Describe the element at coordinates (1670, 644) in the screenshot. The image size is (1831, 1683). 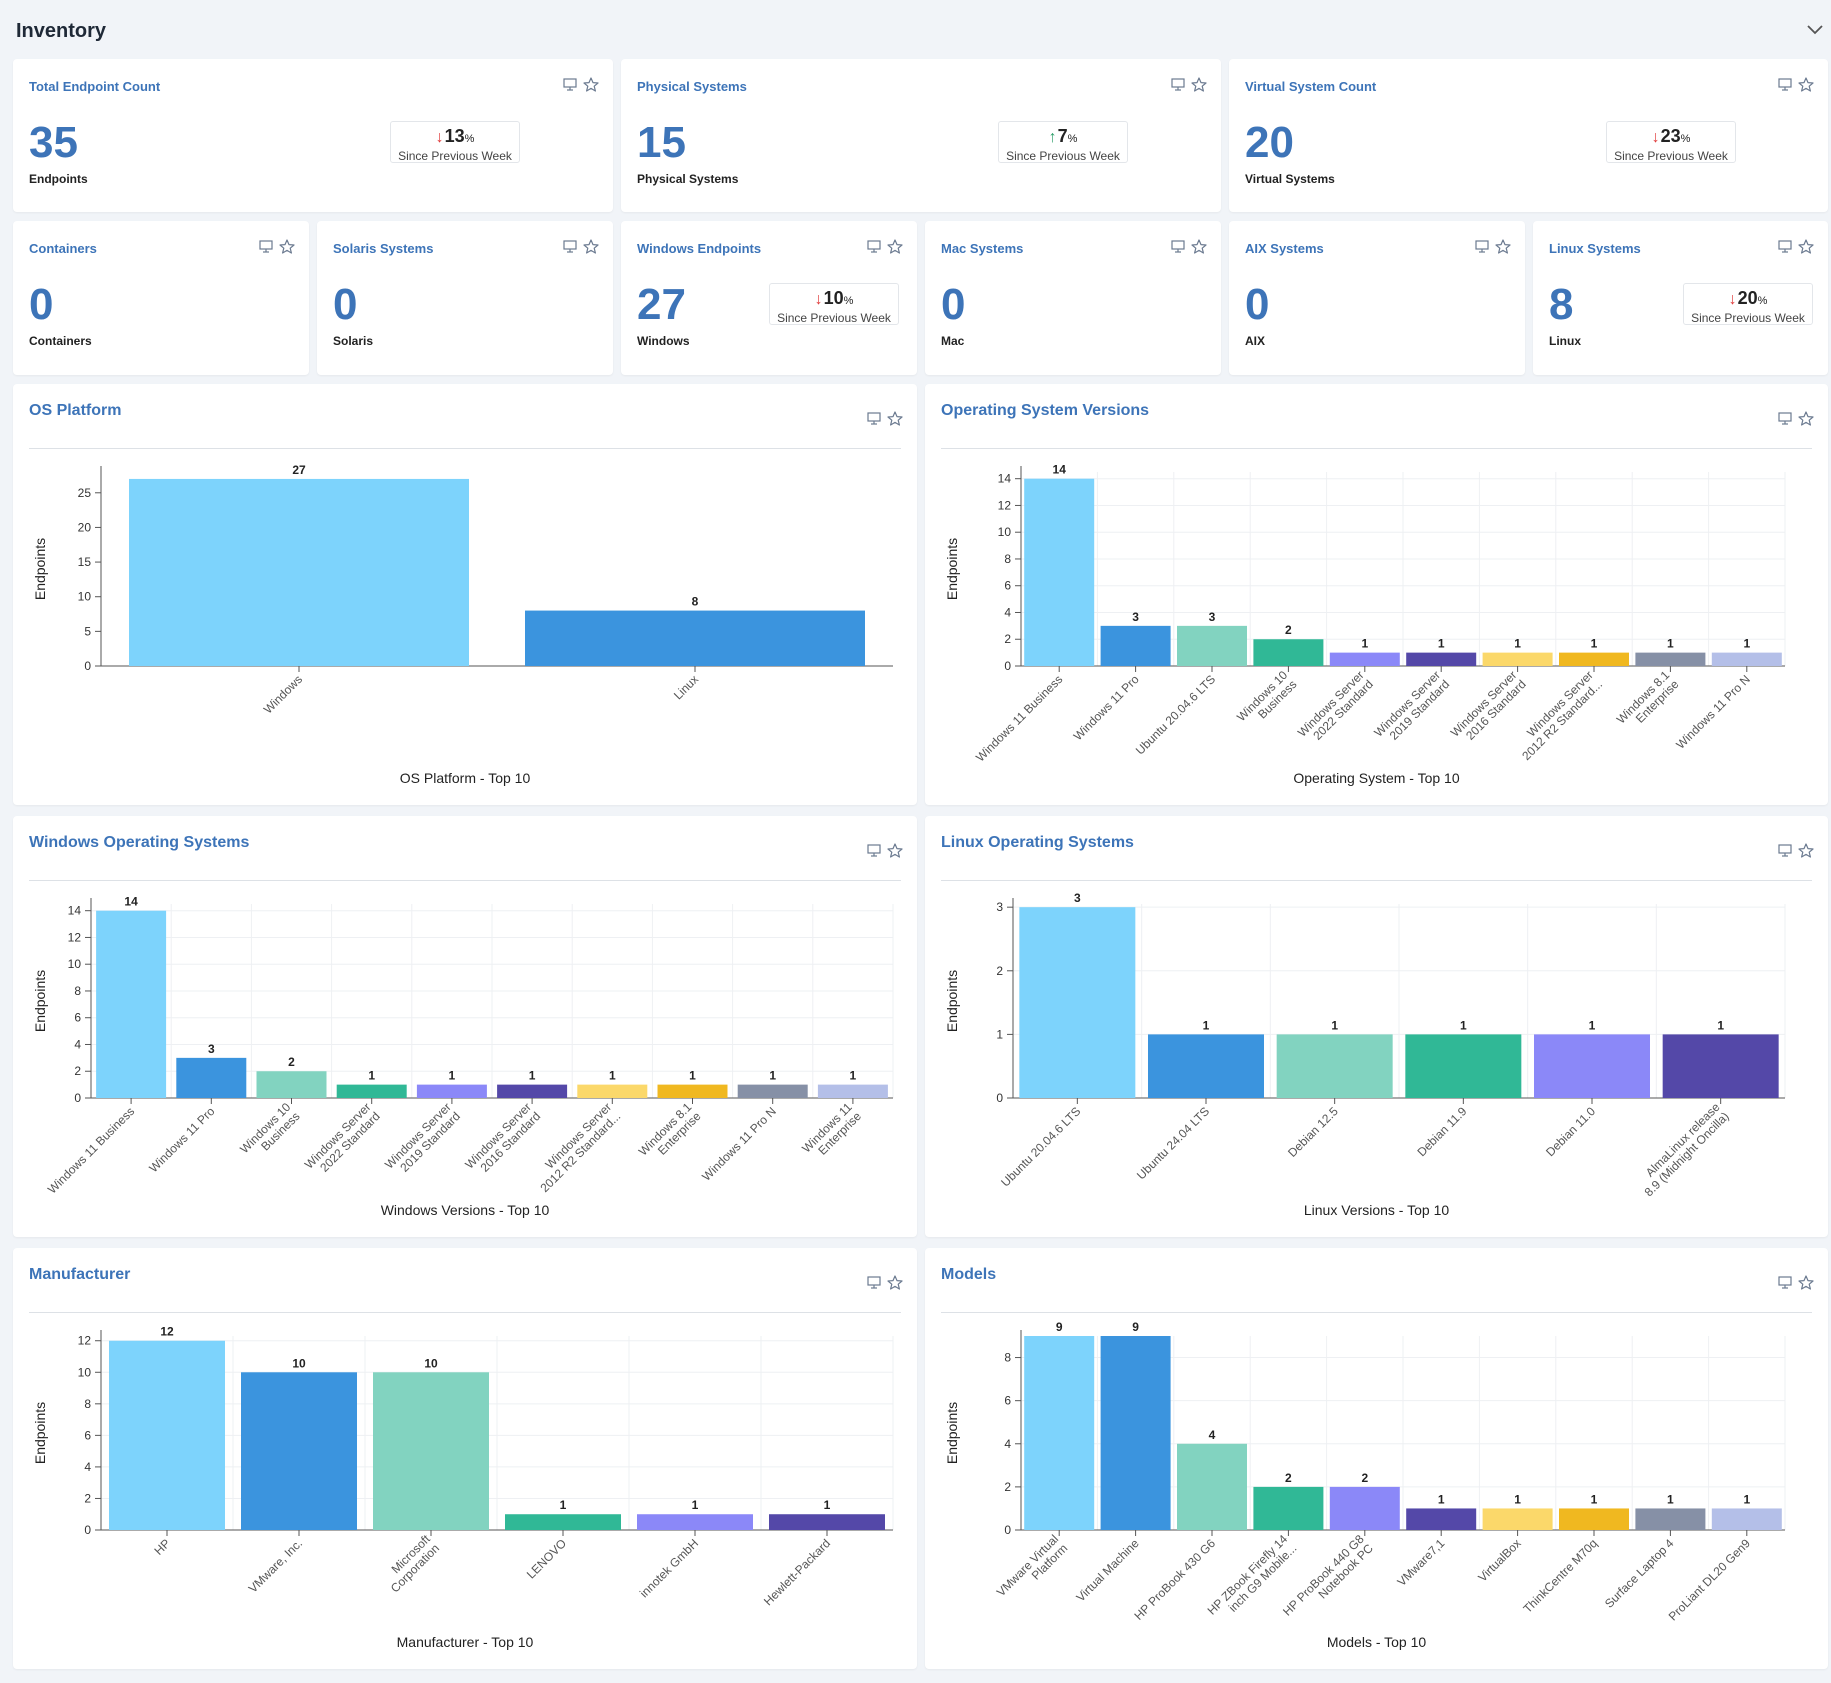
I see `data-label-8: 1` at that location.